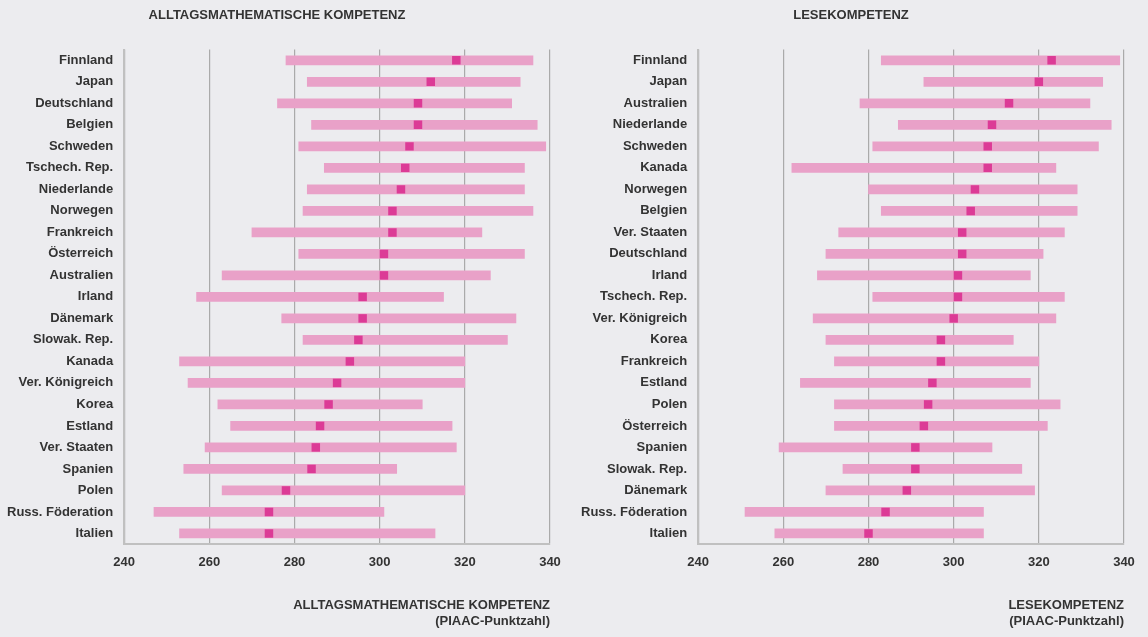 This screenshot has height=637, width=1148. What do you see at coordinates (851, 15) in the screenshot?
I see `chart-title: LESEKOMPETENZ` at bounding box center [851, 15].